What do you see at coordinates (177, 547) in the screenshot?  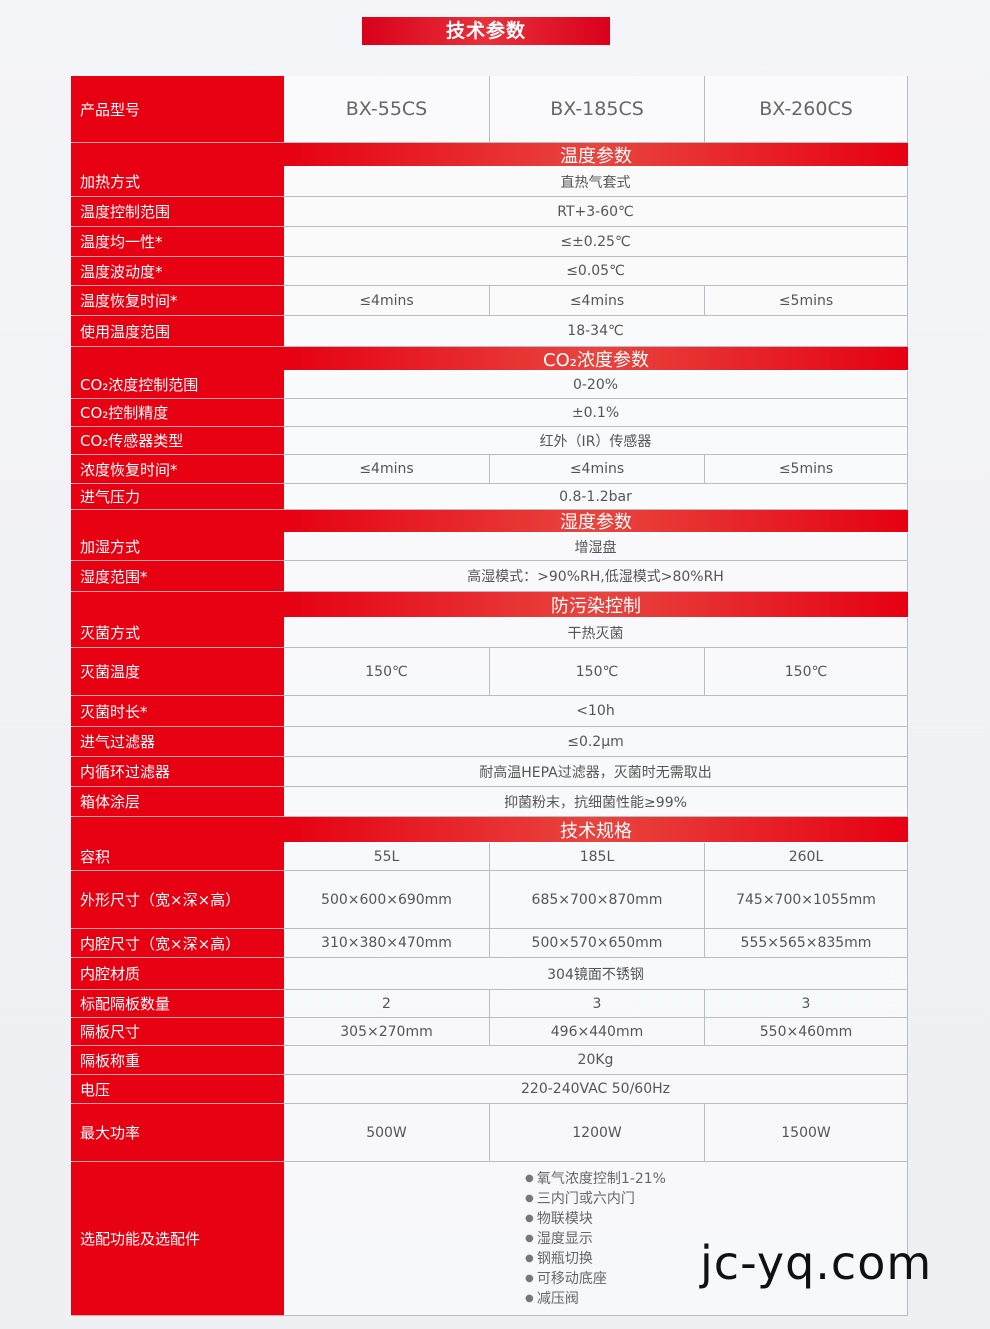 I see `row-label: 加湿方式` at bounding box center [177, 547].